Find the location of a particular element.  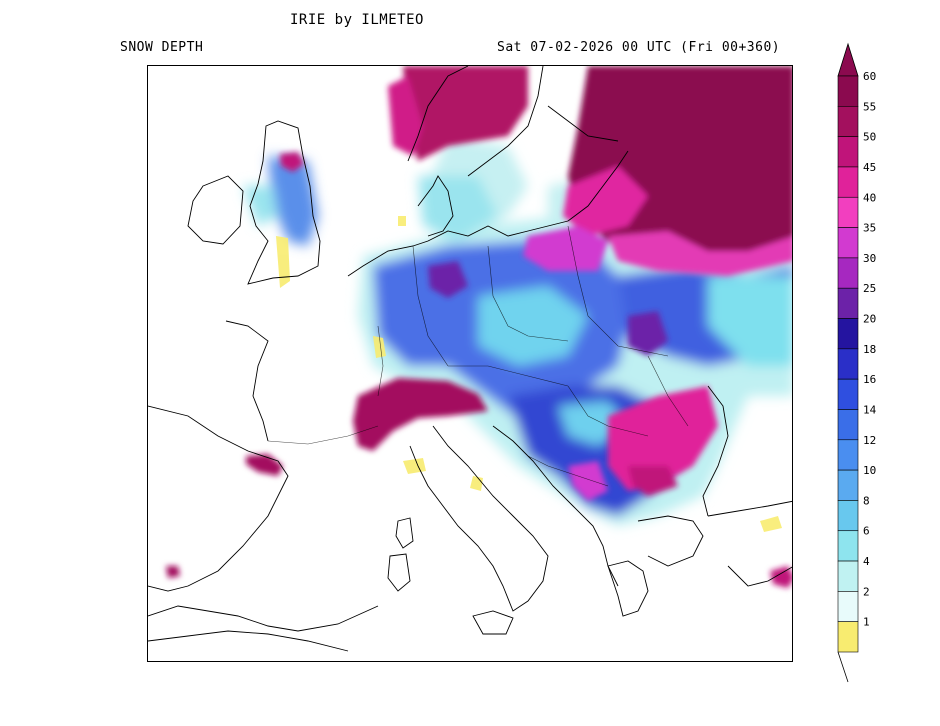

legend-label: 2 is located at coordinates (866, 591).